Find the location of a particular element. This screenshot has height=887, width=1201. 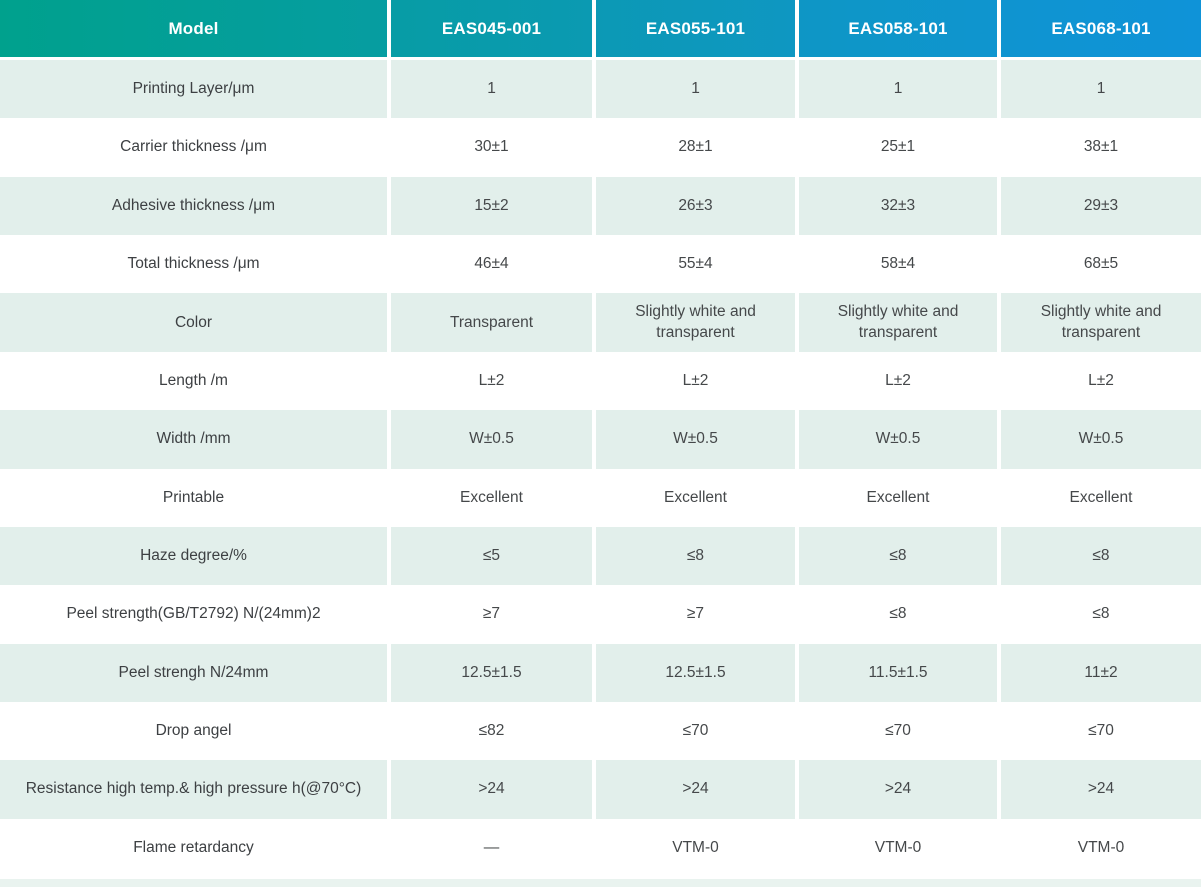

row-label-cell: Width /mm is located at coordinates (193, 439).